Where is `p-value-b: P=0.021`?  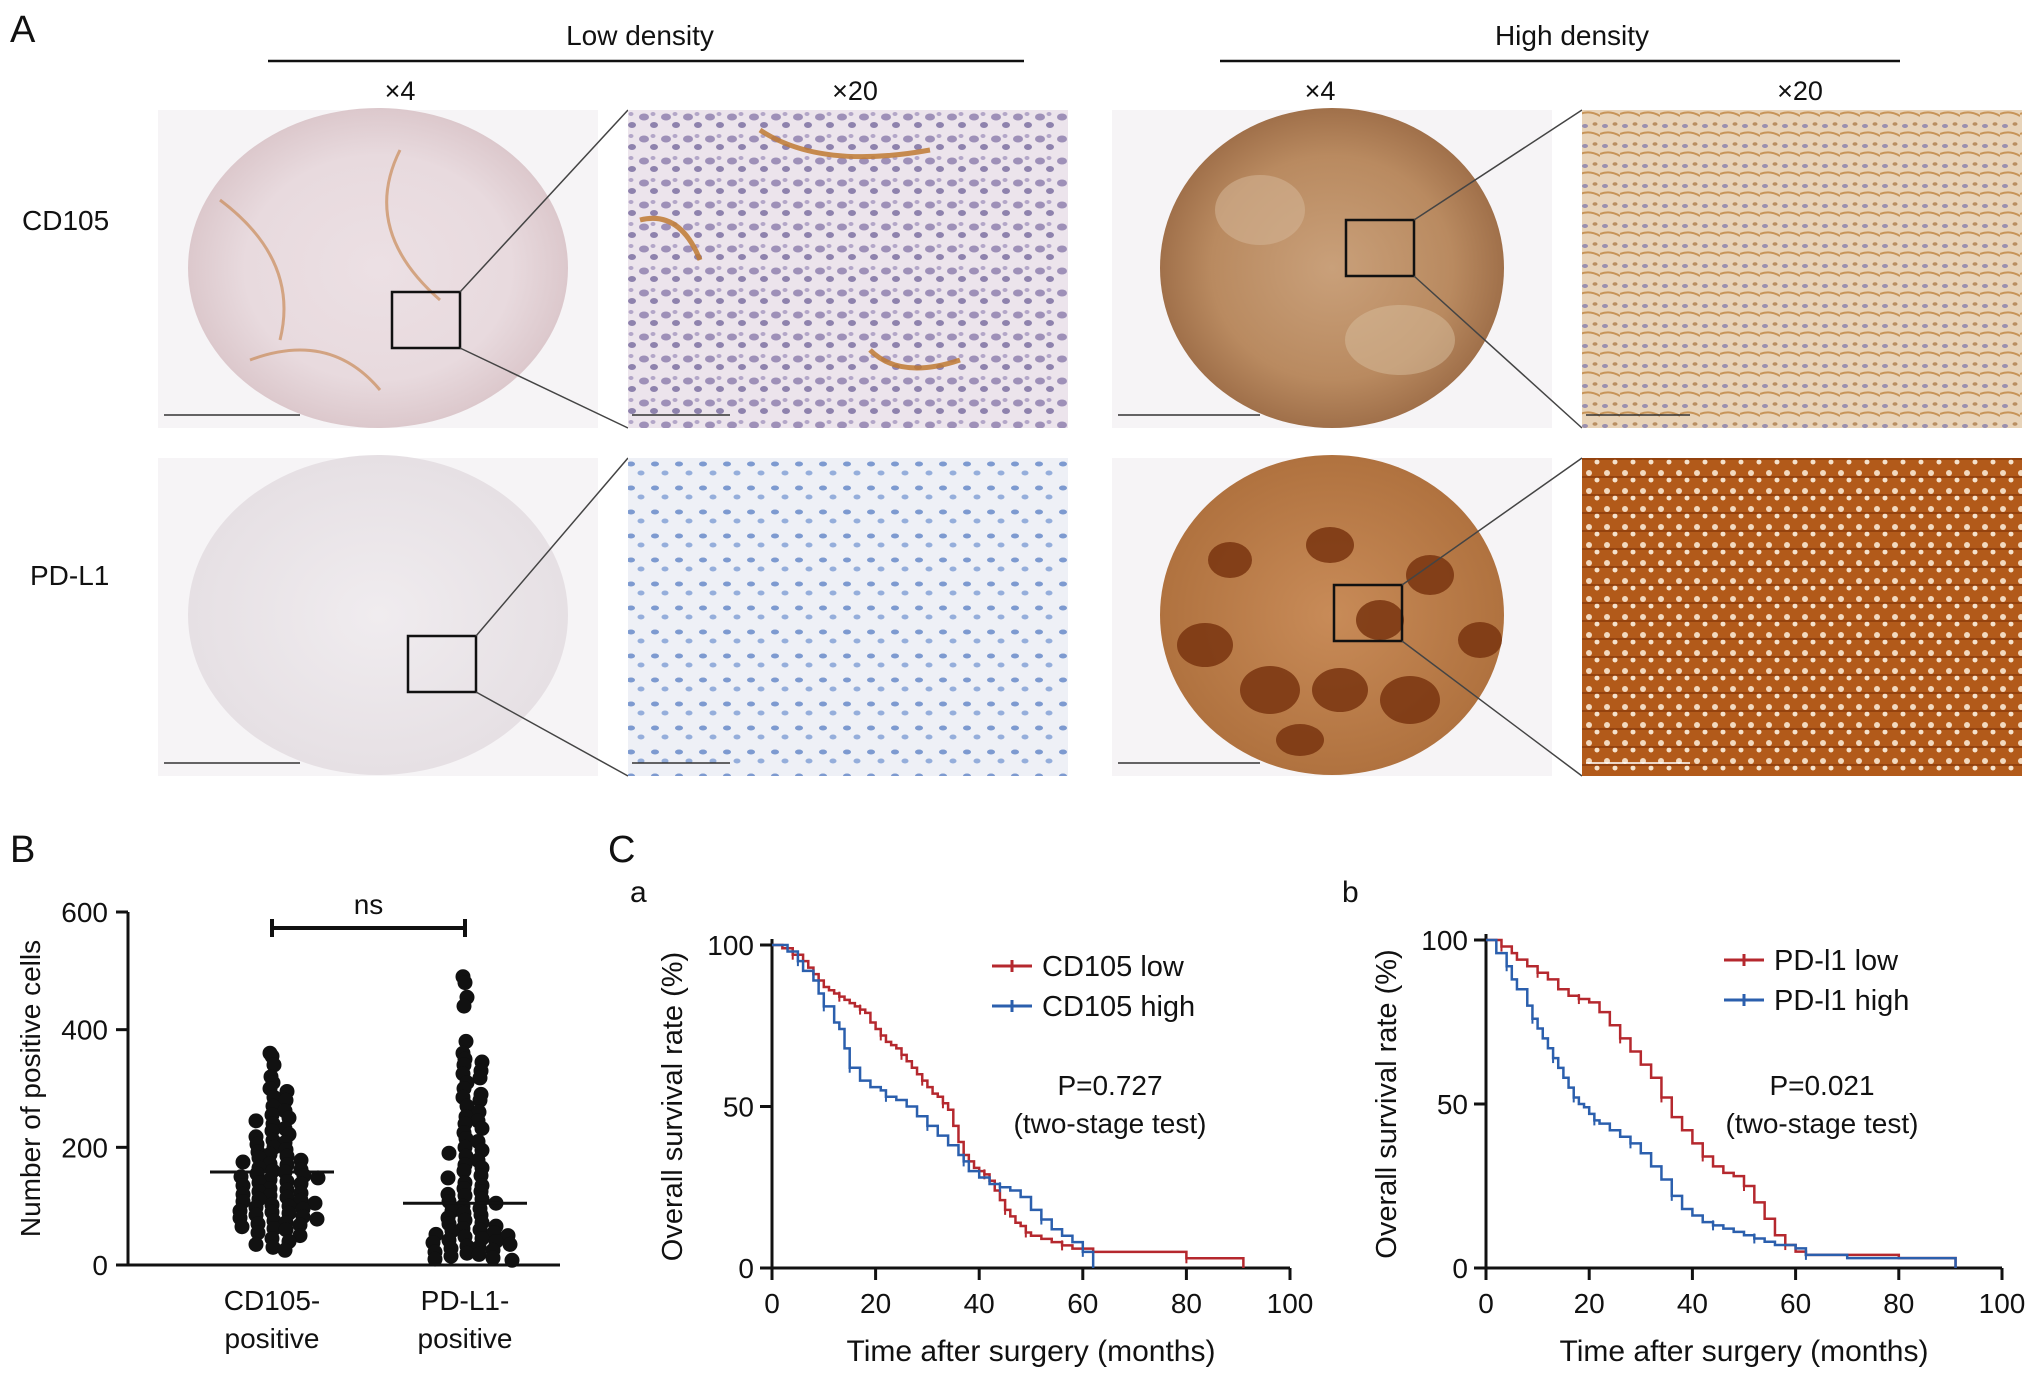
p-value-b: P=0.021 is located at coordinates (1821, 1085).